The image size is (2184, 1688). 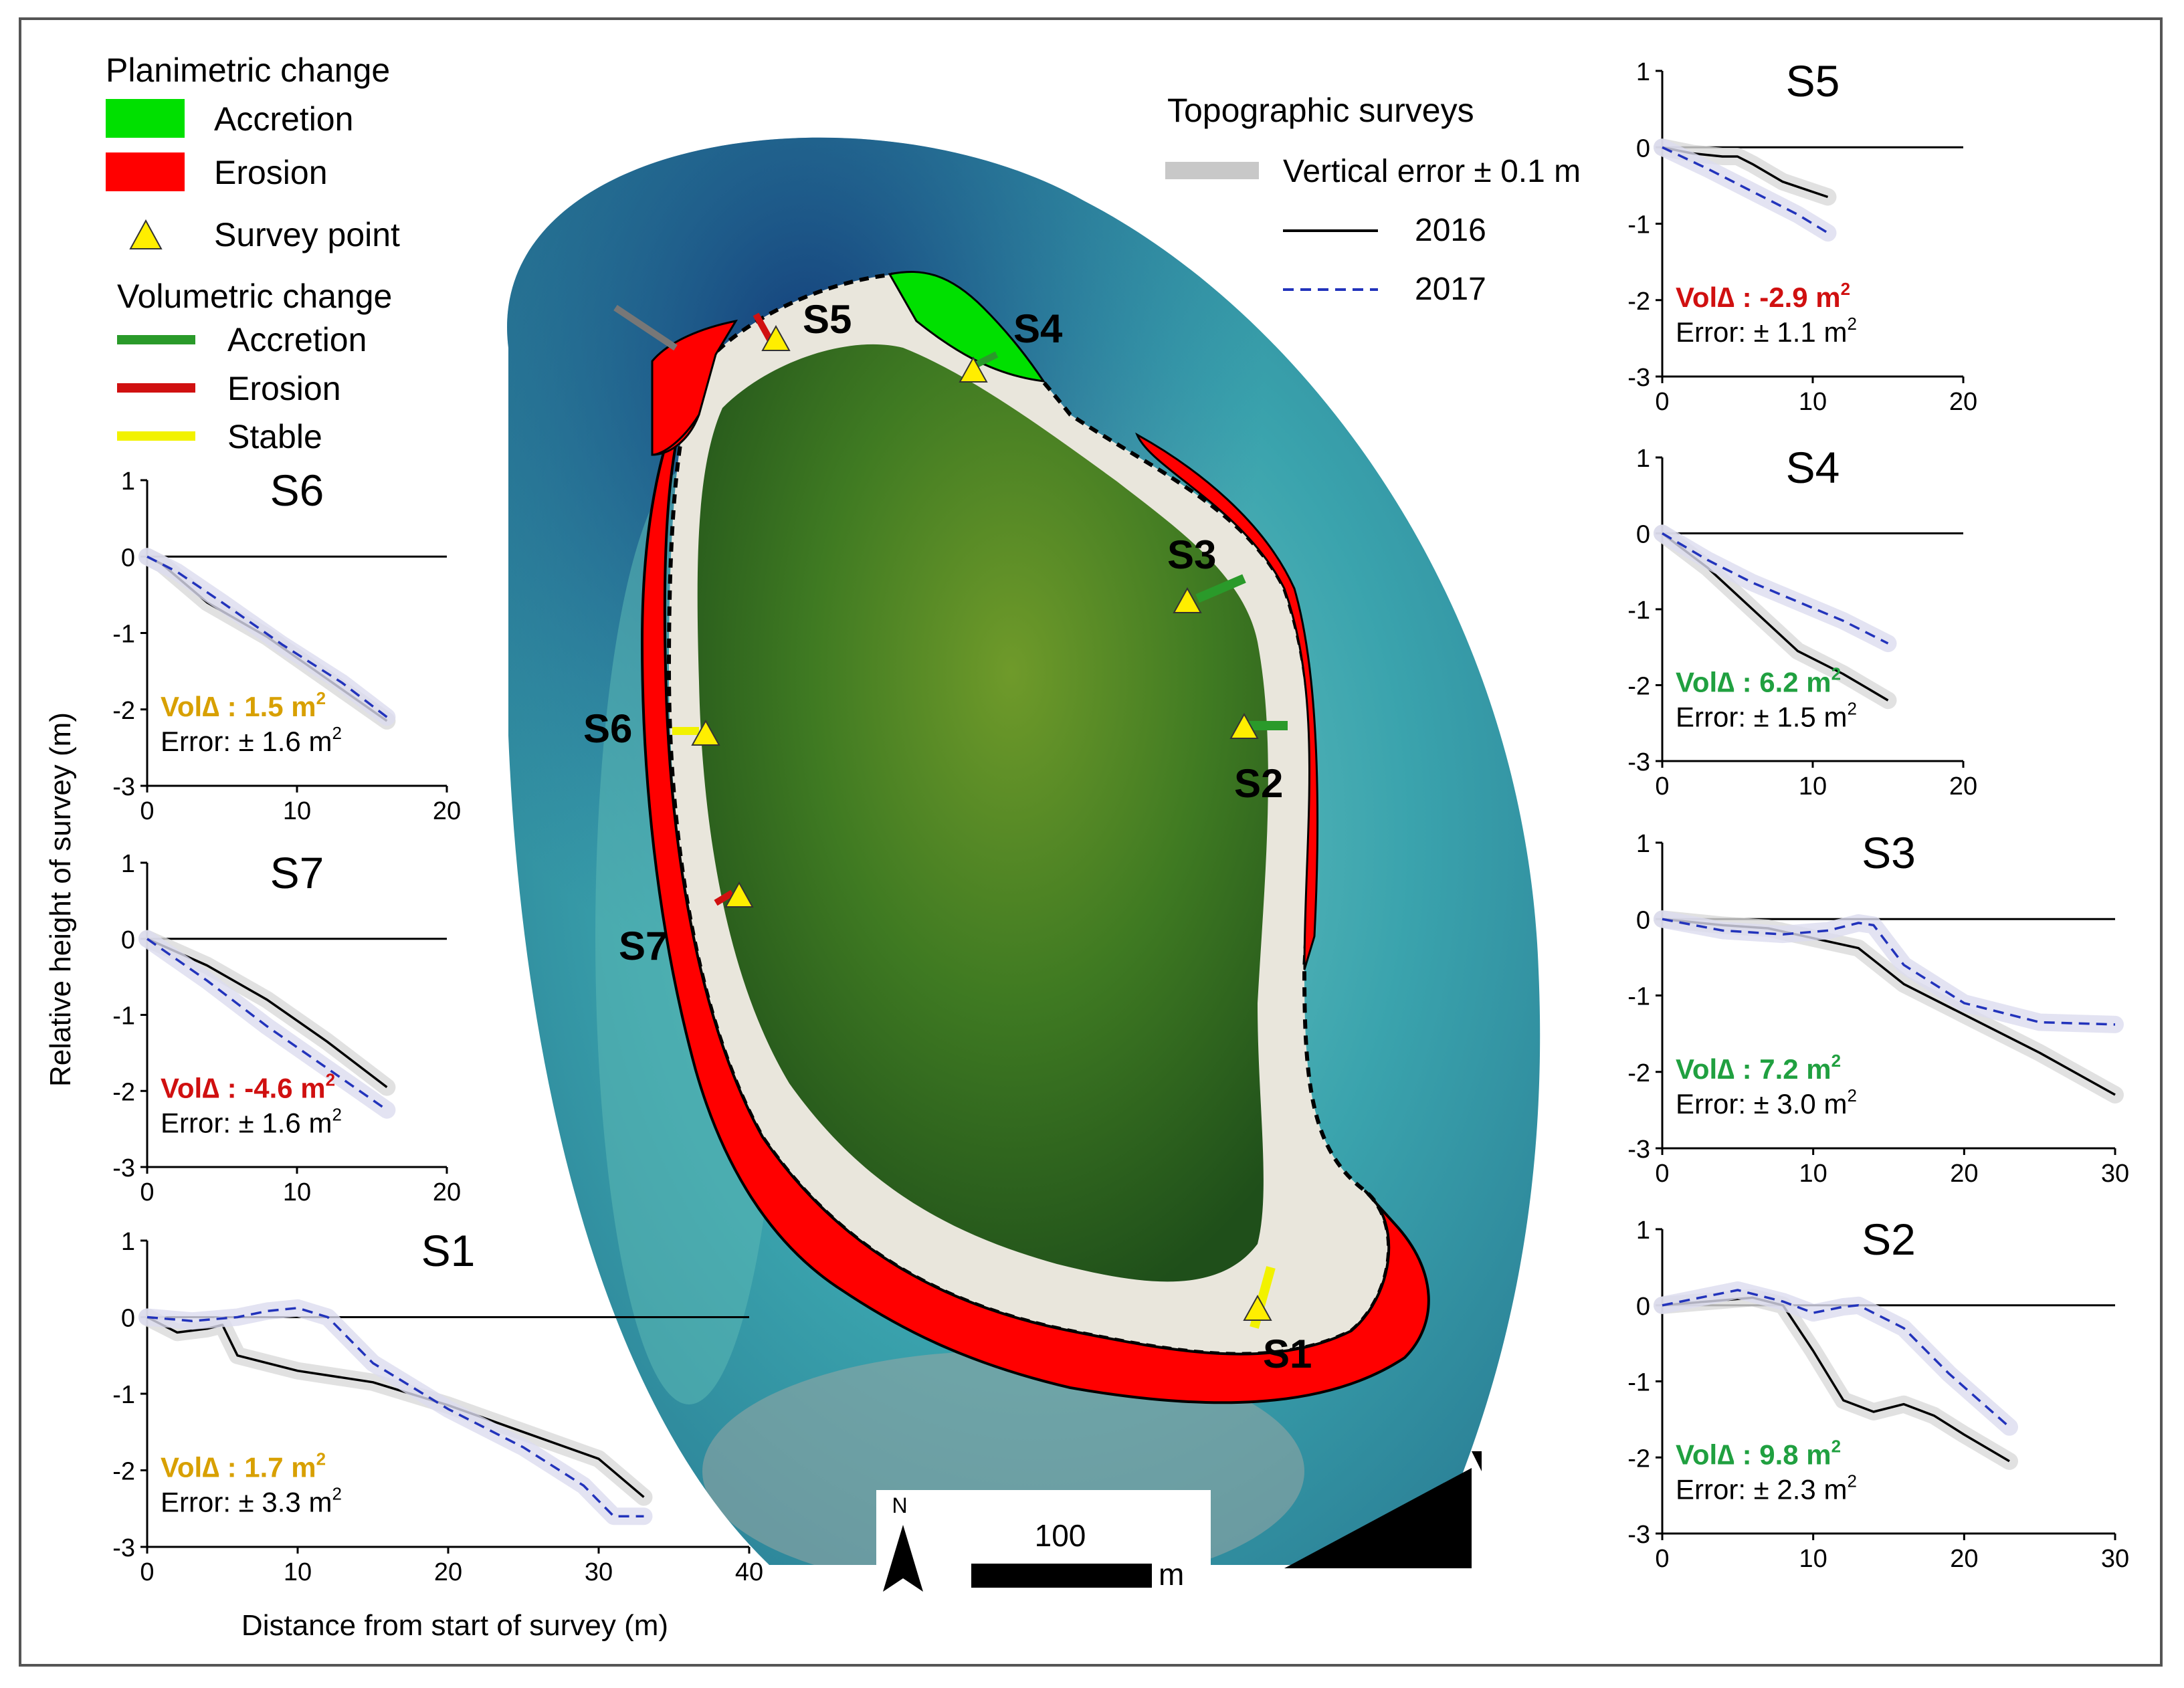 What do you see at coordinates (987, 360) in the screenshot?
I see `s4-accretion-marker` at bounding box center [987, 360].